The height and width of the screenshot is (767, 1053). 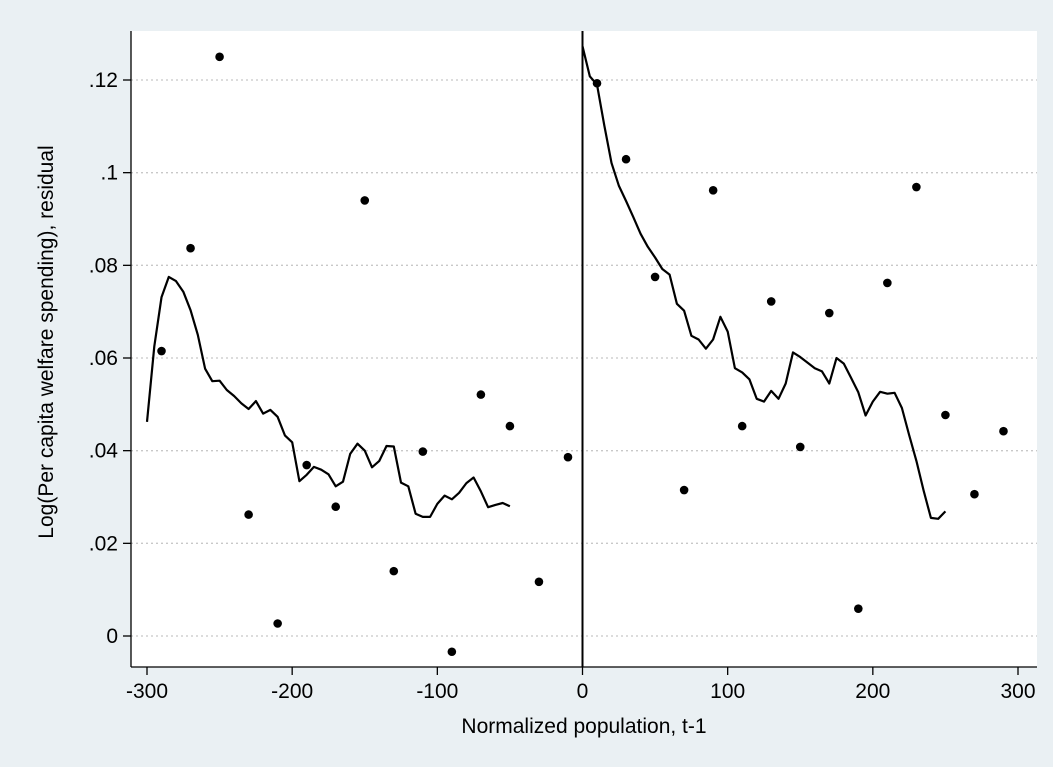 I want to click on y-tick-label: .12, so click(x=103, y=80).